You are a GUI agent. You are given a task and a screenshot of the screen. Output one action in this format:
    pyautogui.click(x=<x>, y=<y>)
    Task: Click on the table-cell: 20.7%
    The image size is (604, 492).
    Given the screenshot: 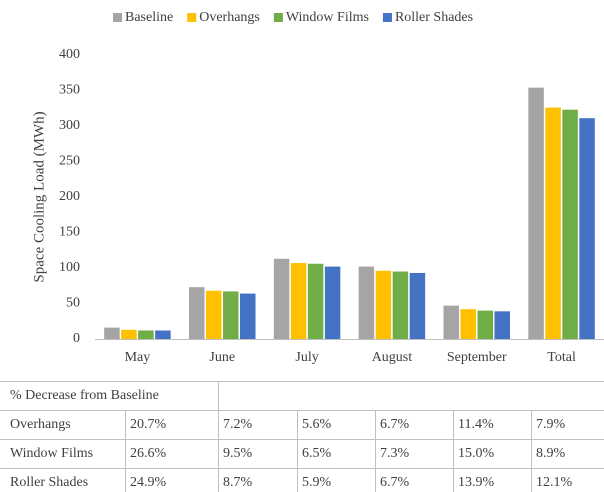 What is the action you would take?
    pyautogui.click(x=148, y=424)
    